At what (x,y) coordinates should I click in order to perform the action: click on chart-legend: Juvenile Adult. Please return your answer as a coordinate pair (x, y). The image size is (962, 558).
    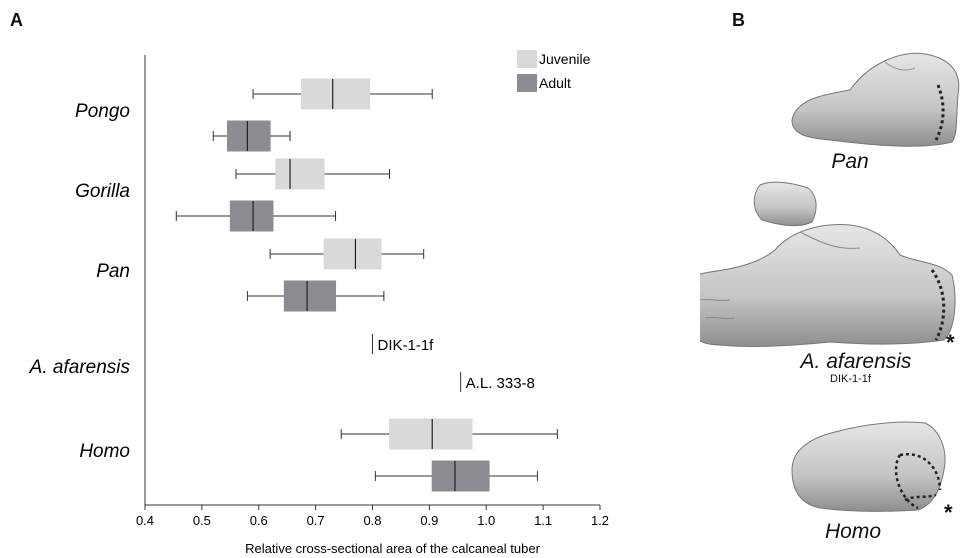
    Looking at the image, I should click on (554, 71).